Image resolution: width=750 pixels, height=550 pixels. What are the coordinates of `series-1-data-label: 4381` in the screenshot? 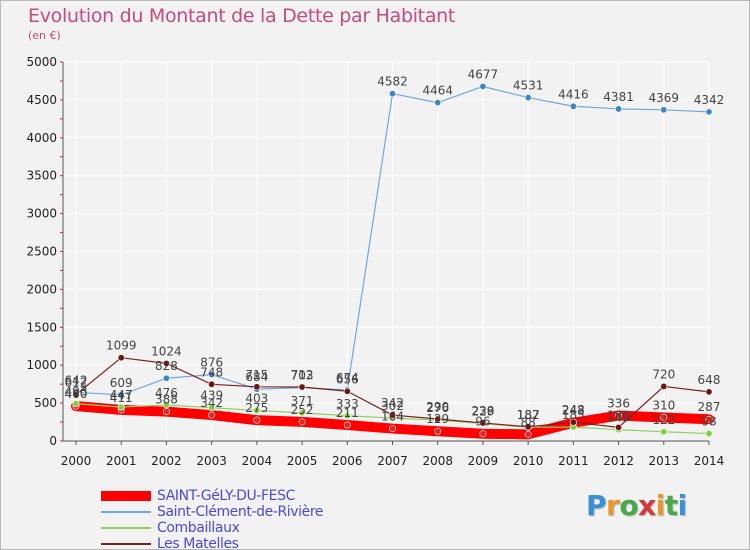 It's located at (618, 97).